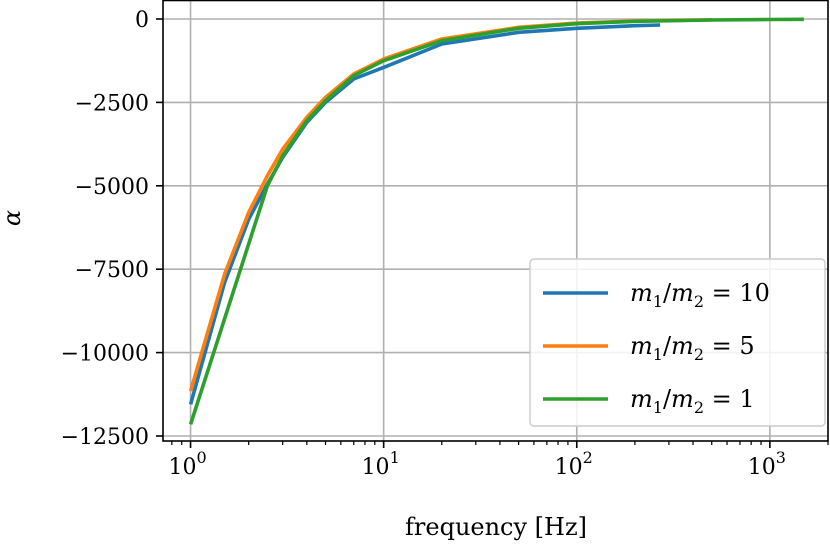  Describe the element at coordinates (574, 464) in the screenshot. I see `x-tick-label: 10²` at that location.